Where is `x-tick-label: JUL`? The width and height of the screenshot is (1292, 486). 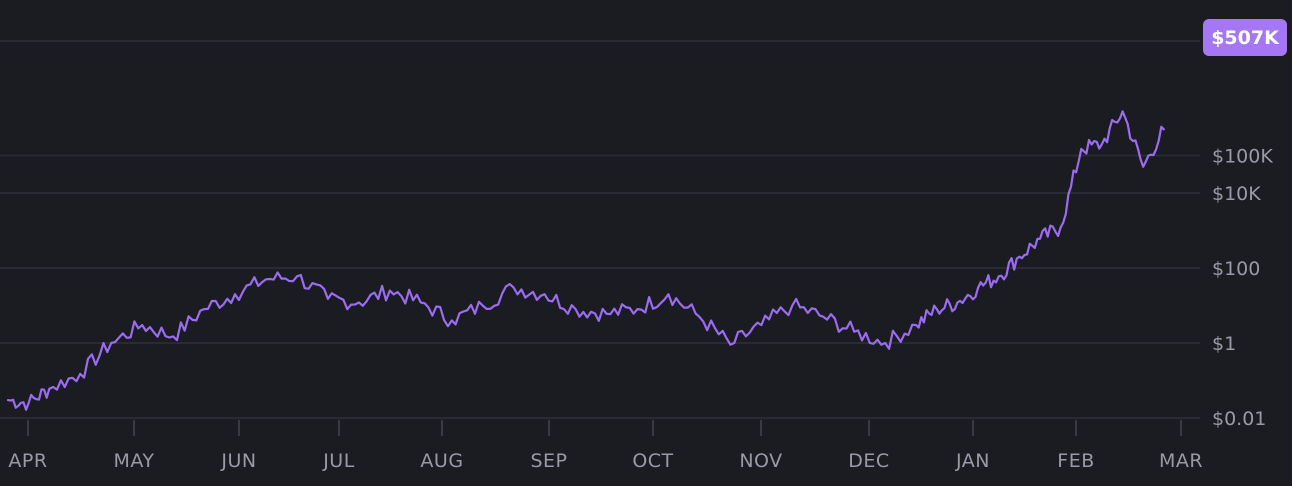 x-tick-label: JUL is located at coordinates (338, 461).